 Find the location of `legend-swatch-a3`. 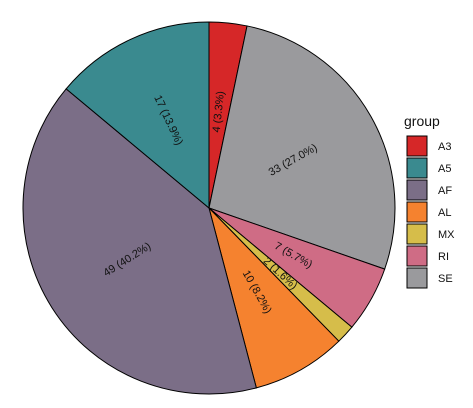

legend-swatch-a3 is located at coordinates (417, 146).